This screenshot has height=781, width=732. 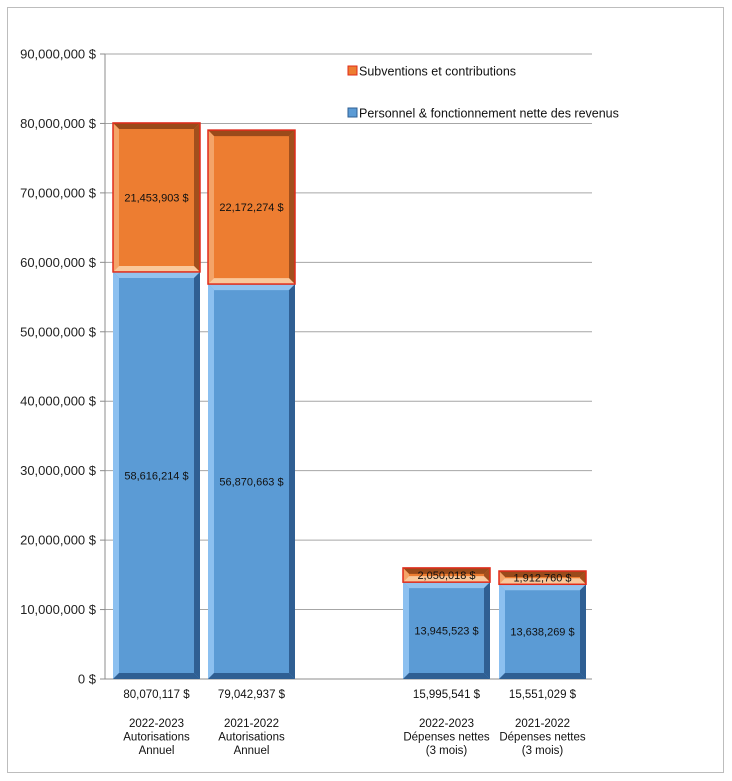 I want to click on data-label-subventions: 21,453,903 $, so click(x=156, y=198).